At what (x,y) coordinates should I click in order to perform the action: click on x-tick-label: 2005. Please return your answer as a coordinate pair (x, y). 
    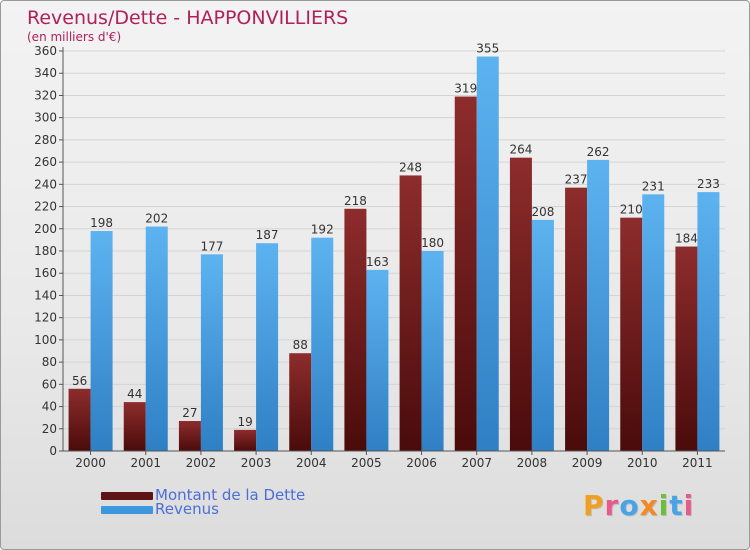
    Looking at the image, I should click on (366, 463).